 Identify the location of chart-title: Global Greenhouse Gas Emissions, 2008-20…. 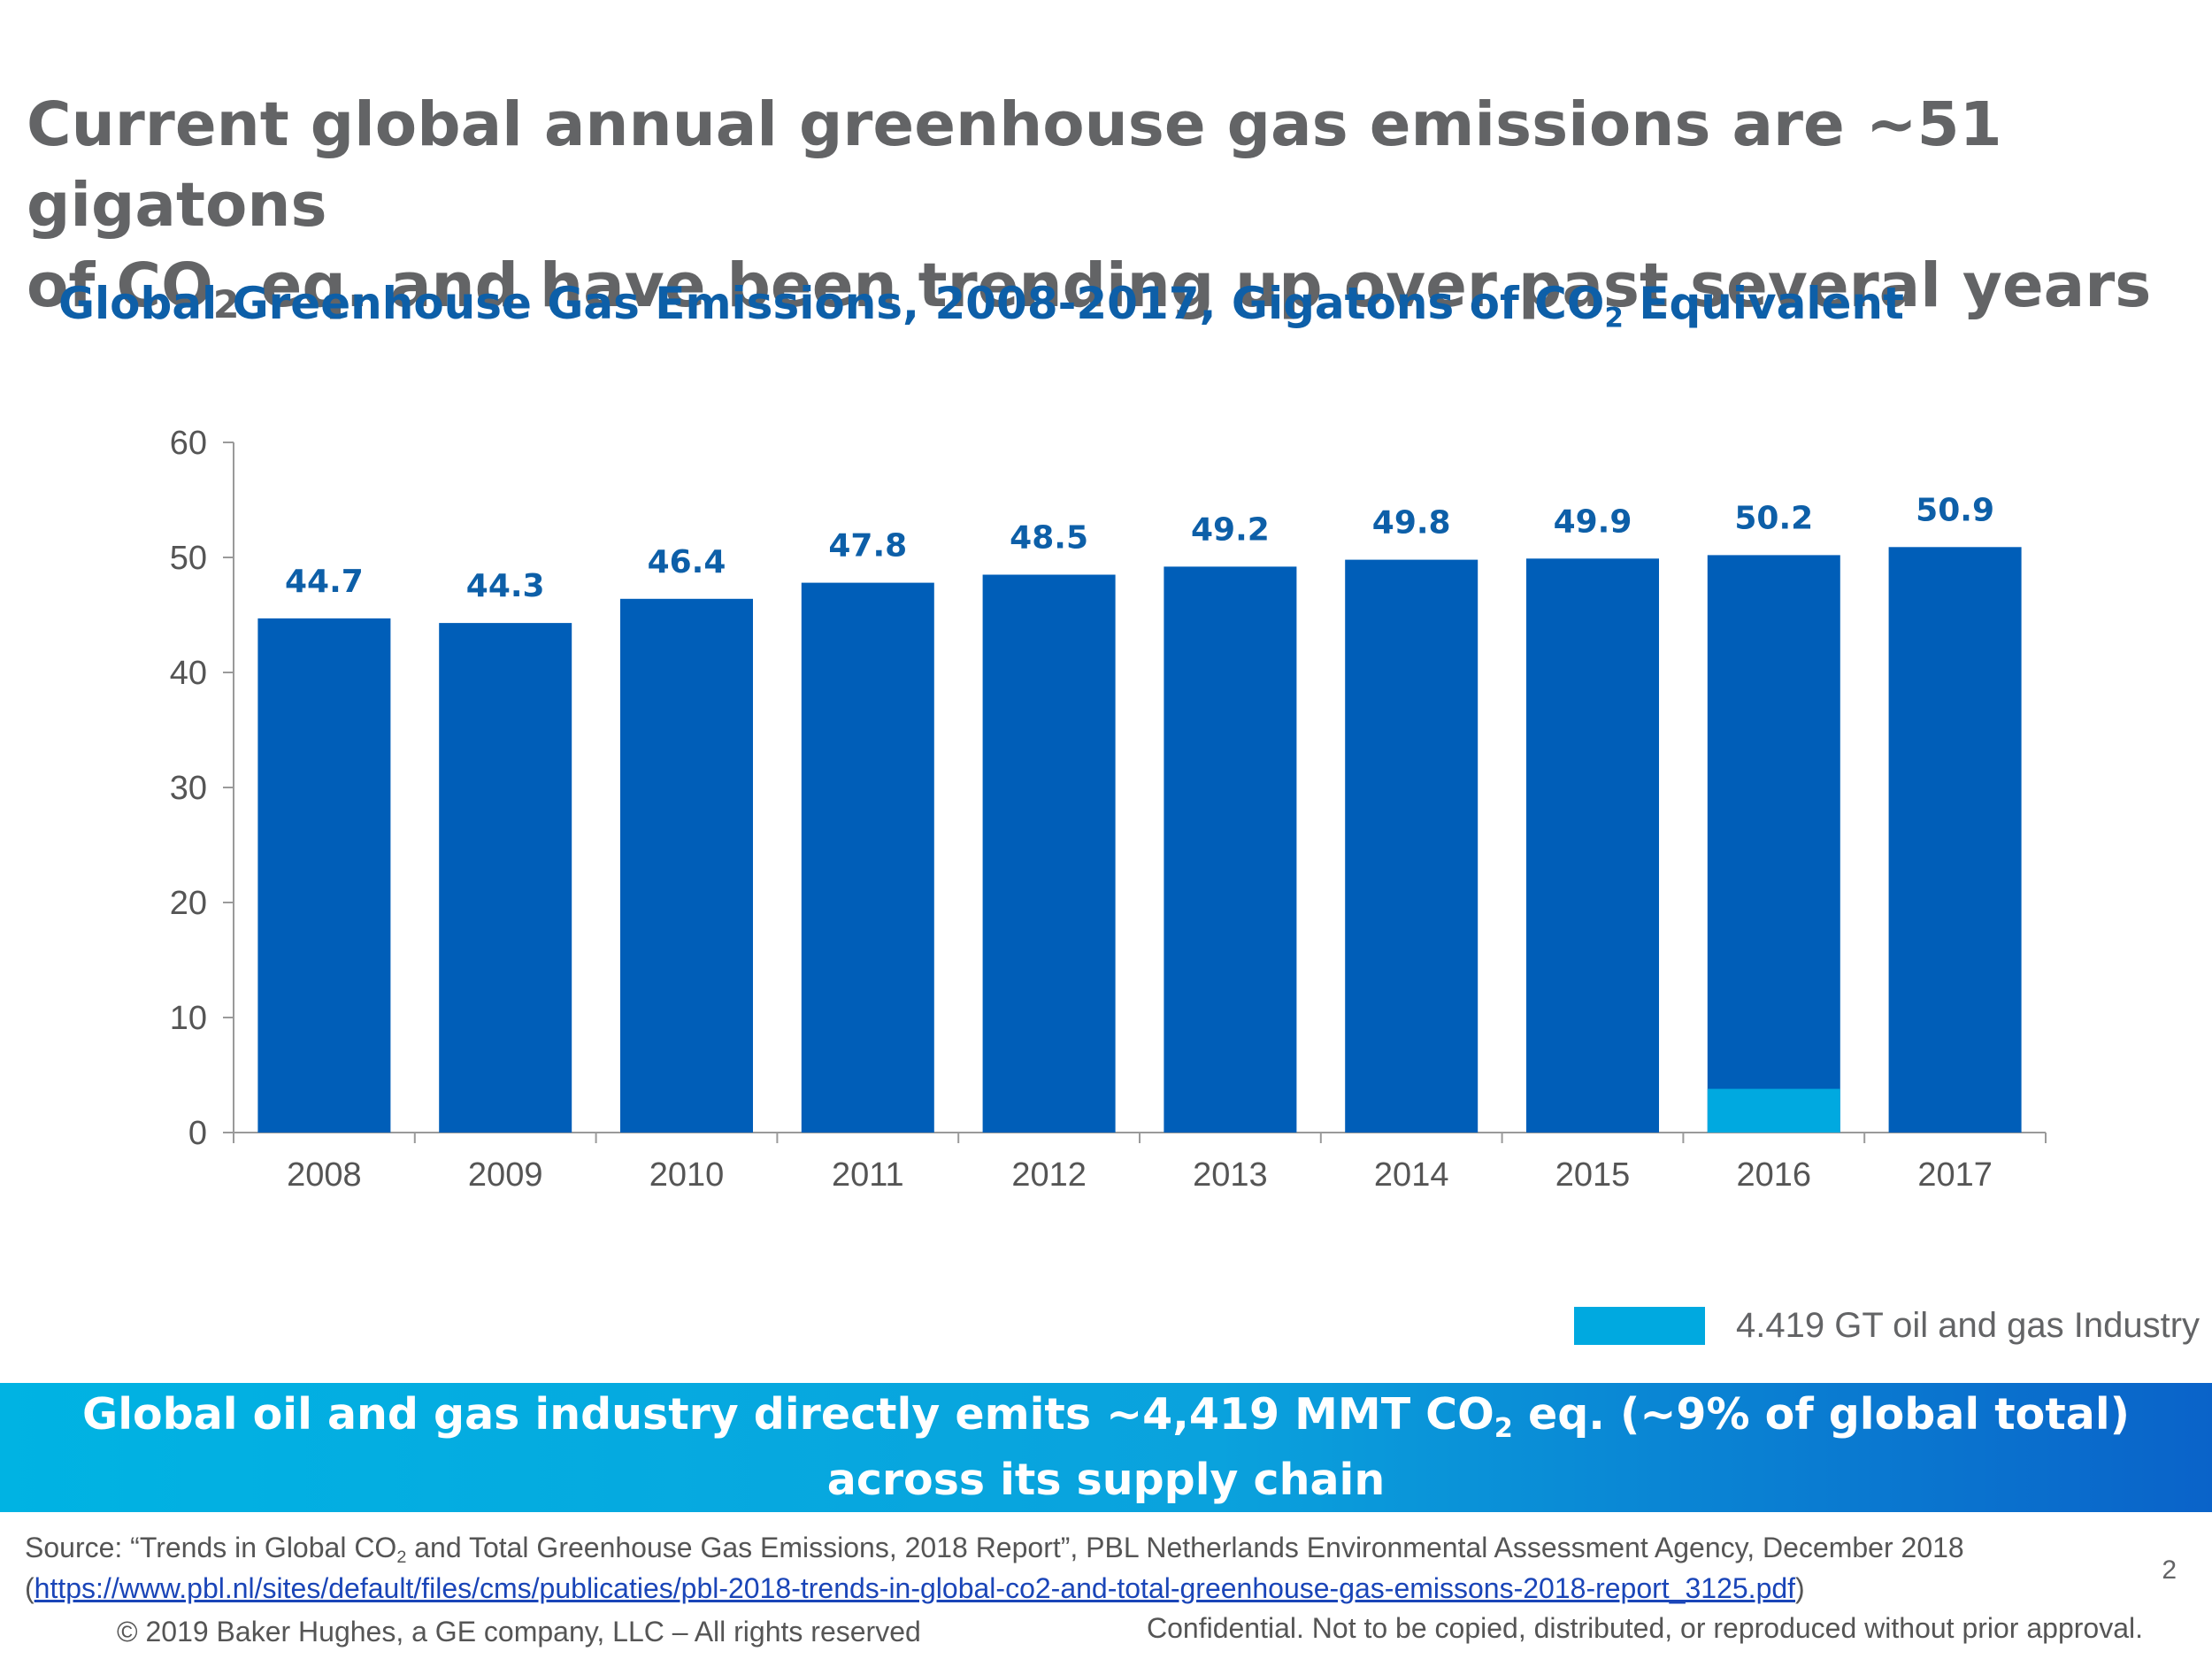
(981, 306).